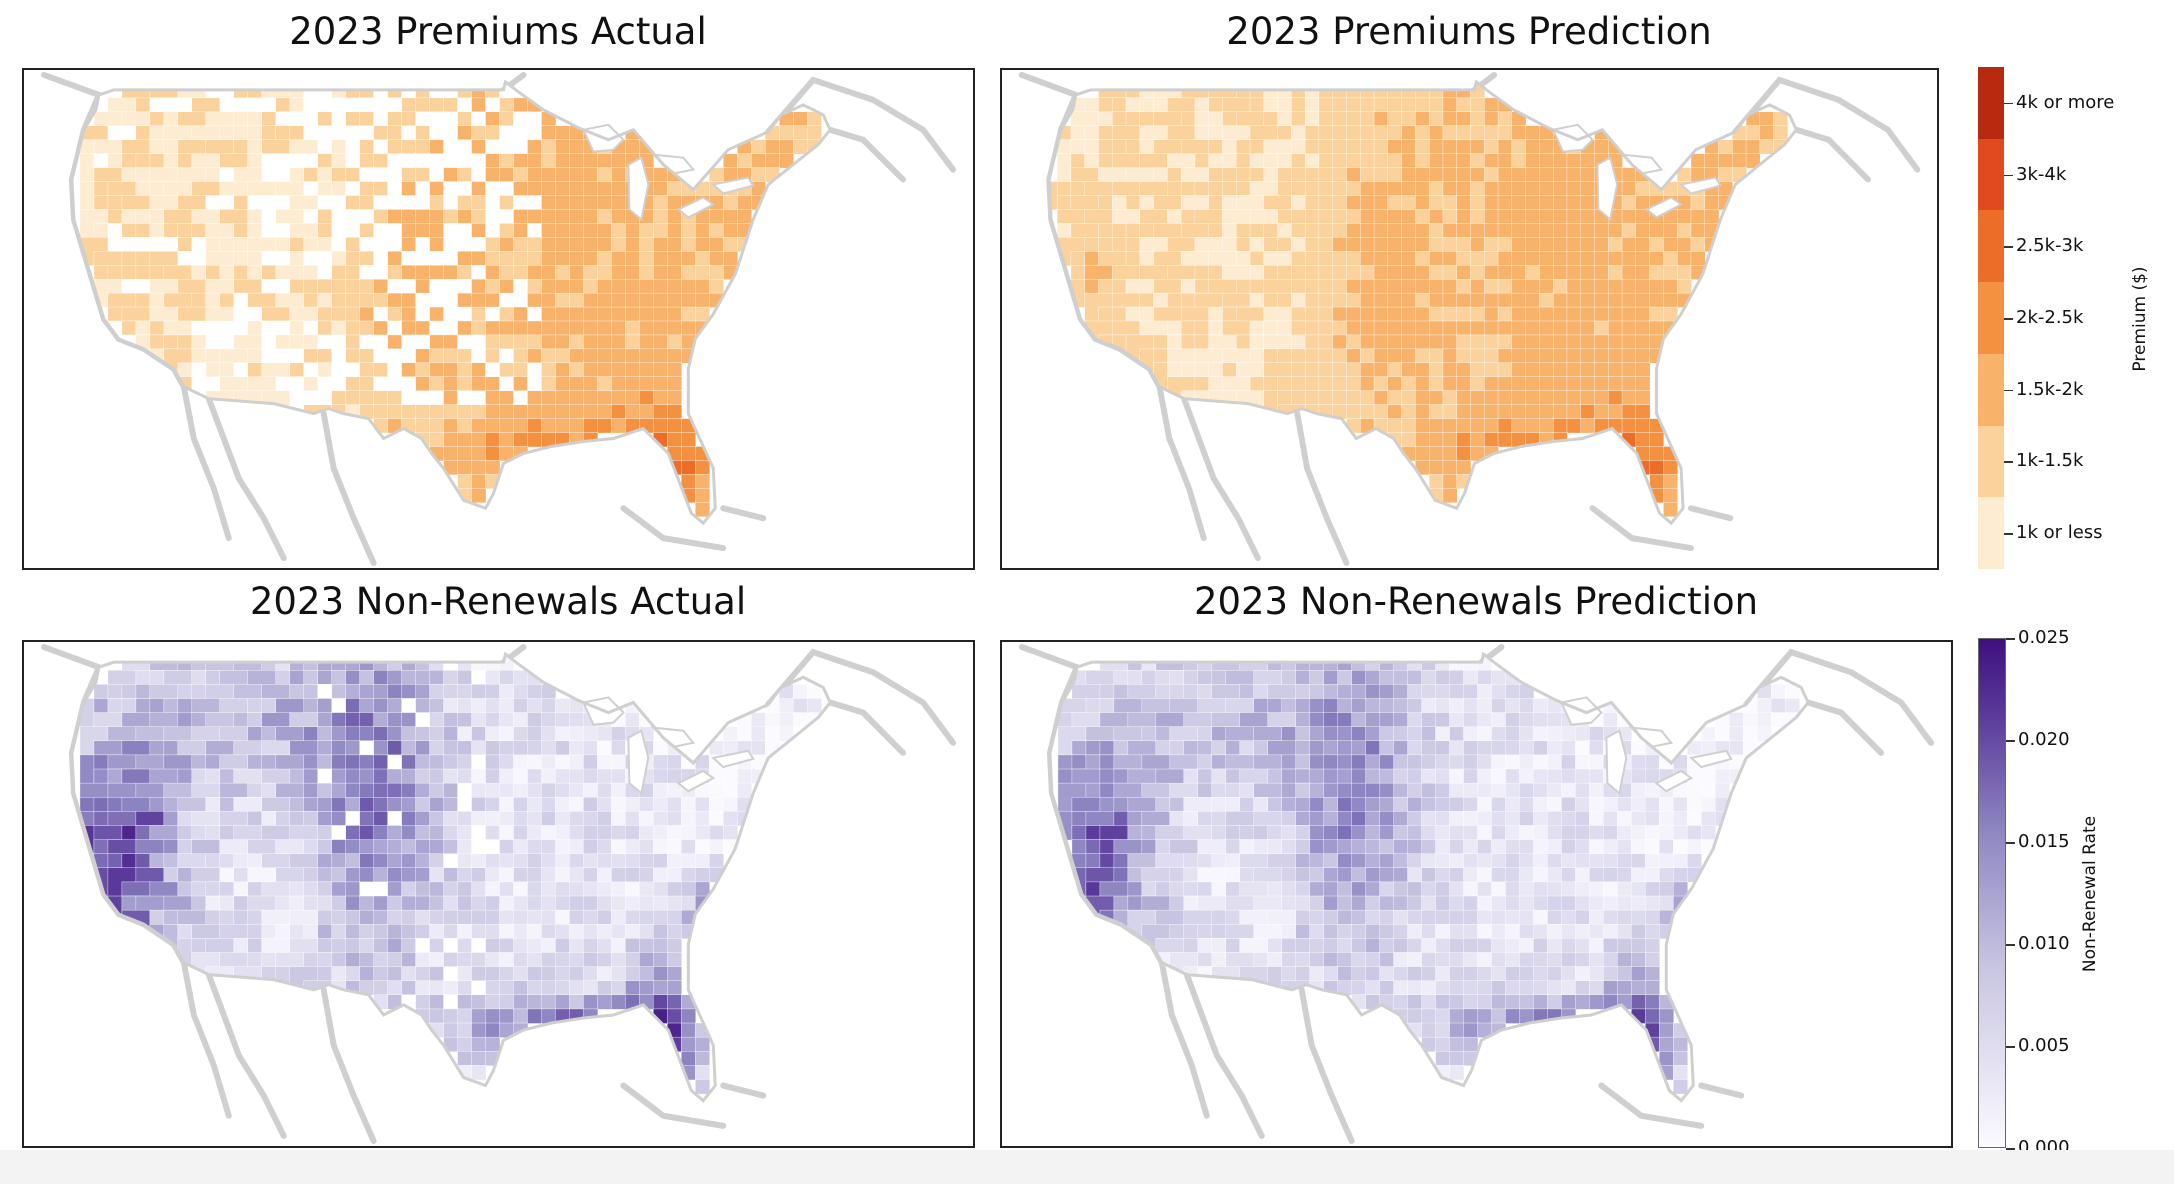 The height and width of the screenshot is (1184, 2174). Describe the element at coordinates (2008, 462) in the screenshot. I see `premium-legend-tick` at that location.